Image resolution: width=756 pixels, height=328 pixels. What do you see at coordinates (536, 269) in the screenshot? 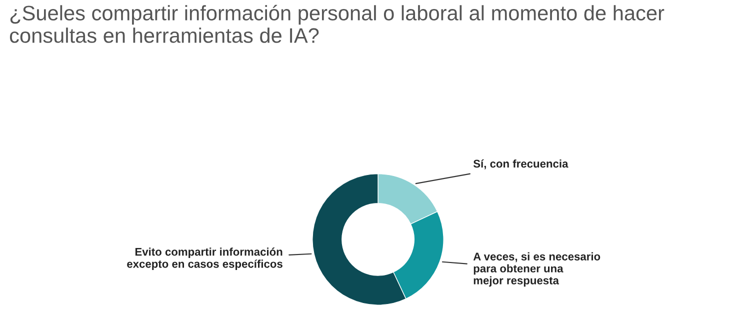
I see `slice-label: A veces, si es necesario para obtener una mejor respuesta` at bounding box center [536, 269].